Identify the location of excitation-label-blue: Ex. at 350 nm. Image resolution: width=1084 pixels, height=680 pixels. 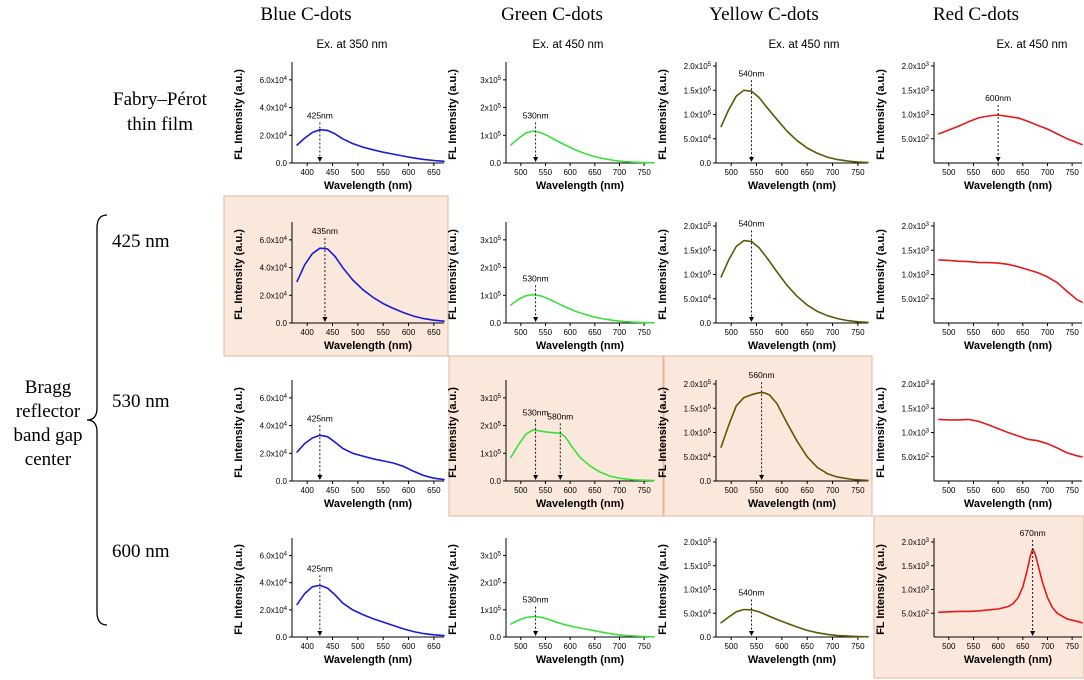
(352, 45).